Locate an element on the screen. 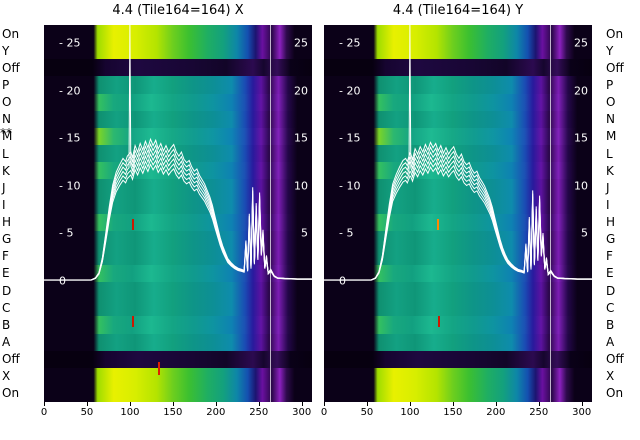 The width and height of the screenshot is (640, 440). bright-column-line is located at coordinates (271, 213).